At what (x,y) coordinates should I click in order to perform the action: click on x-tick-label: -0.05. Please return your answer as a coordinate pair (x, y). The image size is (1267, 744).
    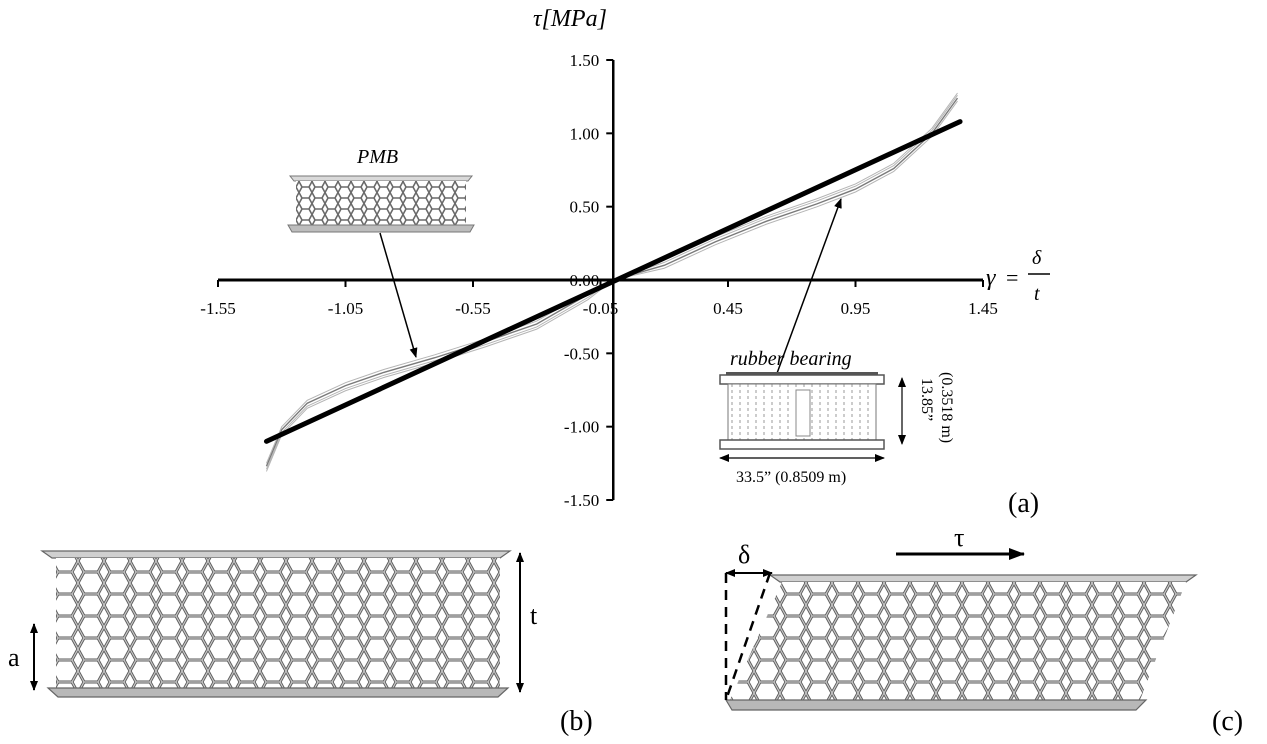
    Looking at the image, I should click on (600, 308).